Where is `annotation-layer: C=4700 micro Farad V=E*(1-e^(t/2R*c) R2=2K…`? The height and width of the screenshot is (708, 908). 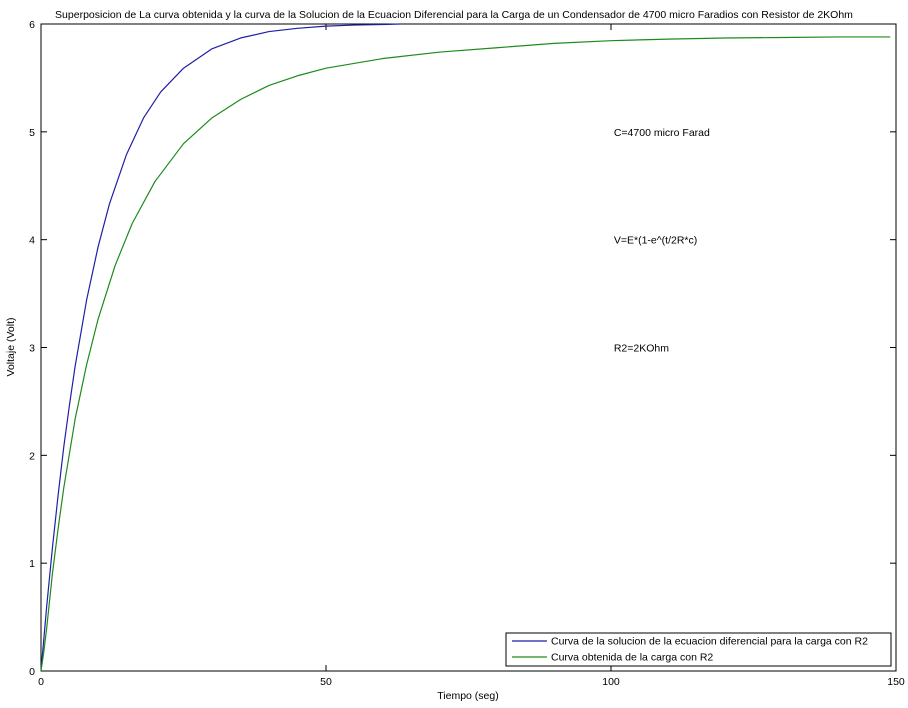
annotation-layer: C=4700 micro Farad V=E*(1-e^(t/2R*c) R2=2K… is located at coordinates (662, 241).